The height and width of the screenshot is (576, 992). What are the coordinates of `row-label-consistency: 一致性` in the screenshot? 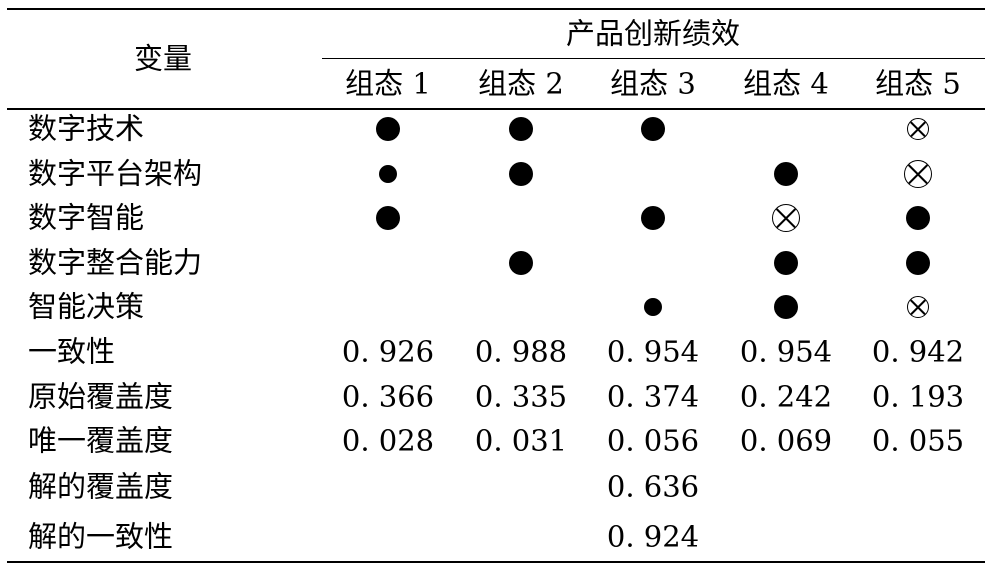 It's located at (72, 351).